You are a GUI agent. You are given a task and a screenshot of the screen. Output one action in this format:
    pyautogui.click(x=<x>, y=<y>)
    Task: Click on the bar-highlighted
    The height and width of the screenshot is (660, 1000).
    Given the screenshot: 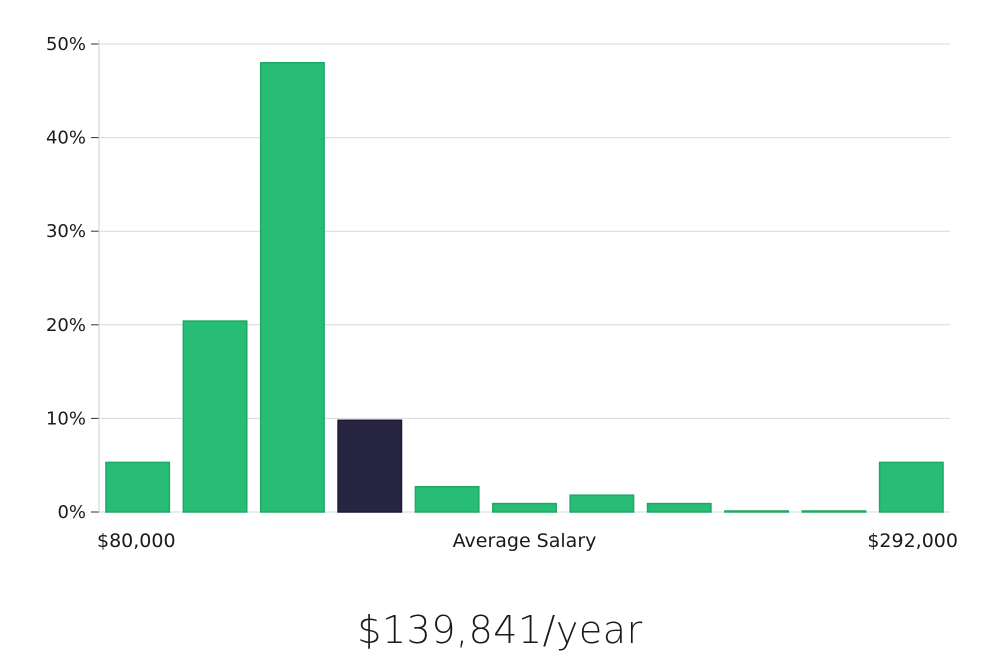 What is the action you would take?
    pyautogui.click(x=370, y=466)
    